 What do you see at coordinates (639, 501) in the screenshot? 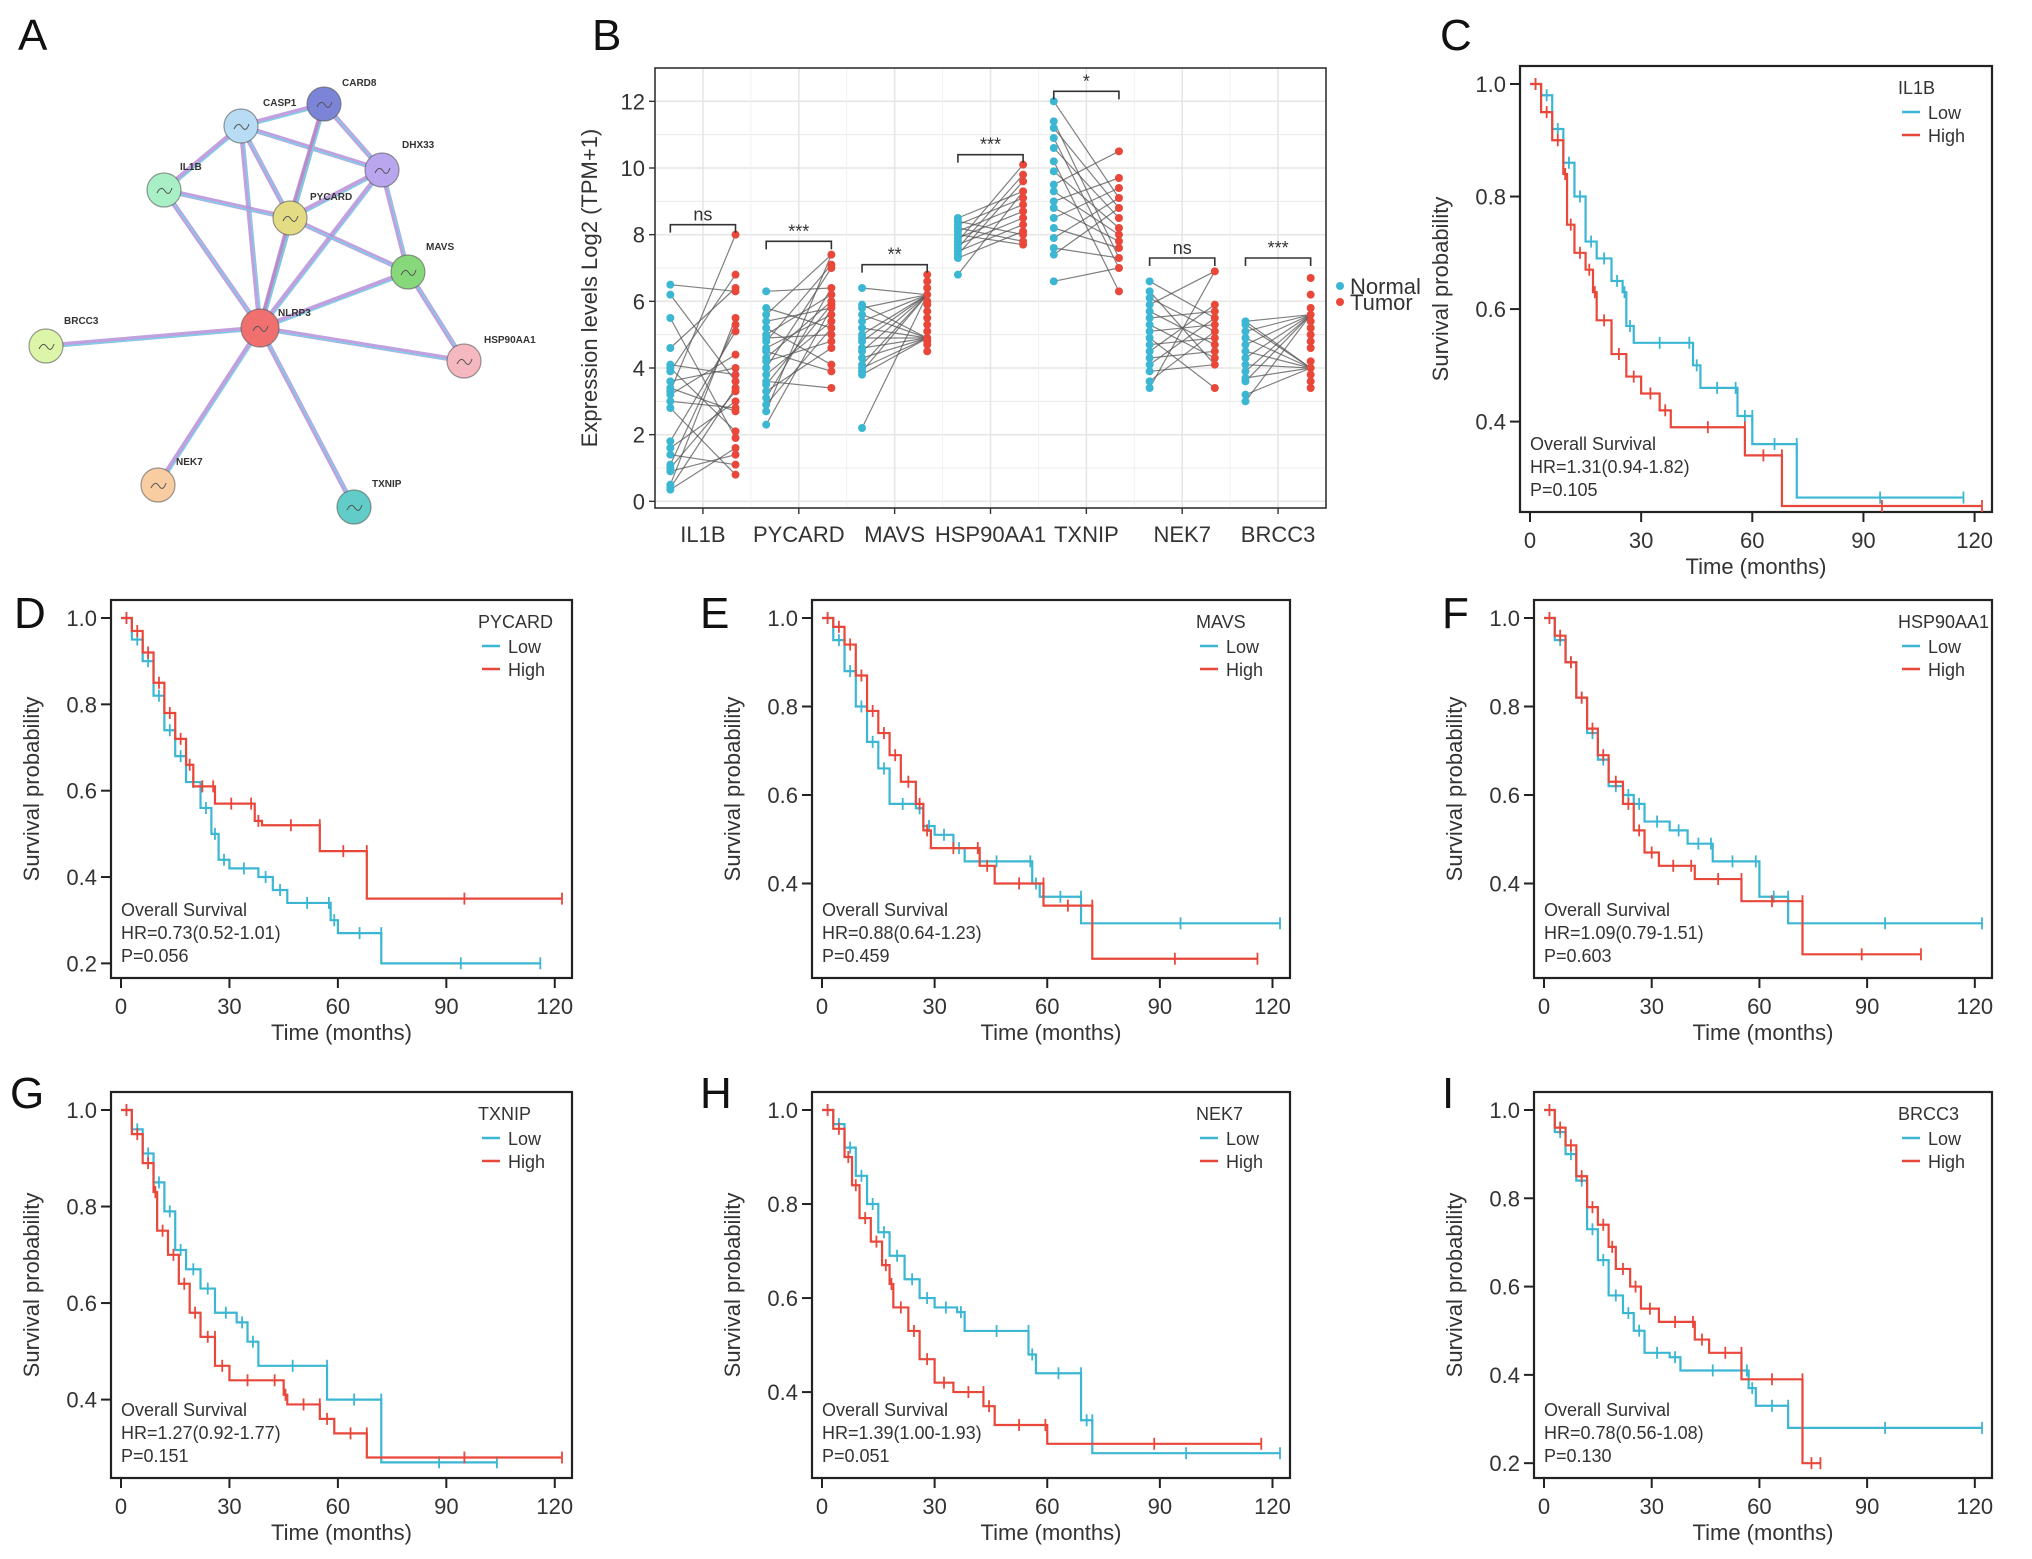
I see `y-tick-label: 0` at bounding box center [639, 501].